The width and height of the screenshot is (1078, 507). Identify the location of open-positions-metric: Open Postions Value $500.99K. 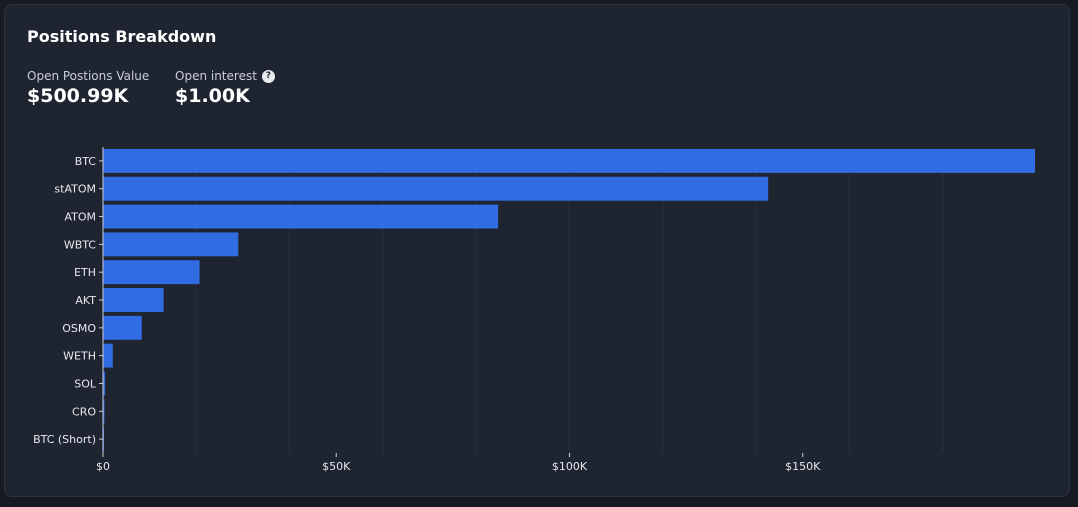
(88, 88).